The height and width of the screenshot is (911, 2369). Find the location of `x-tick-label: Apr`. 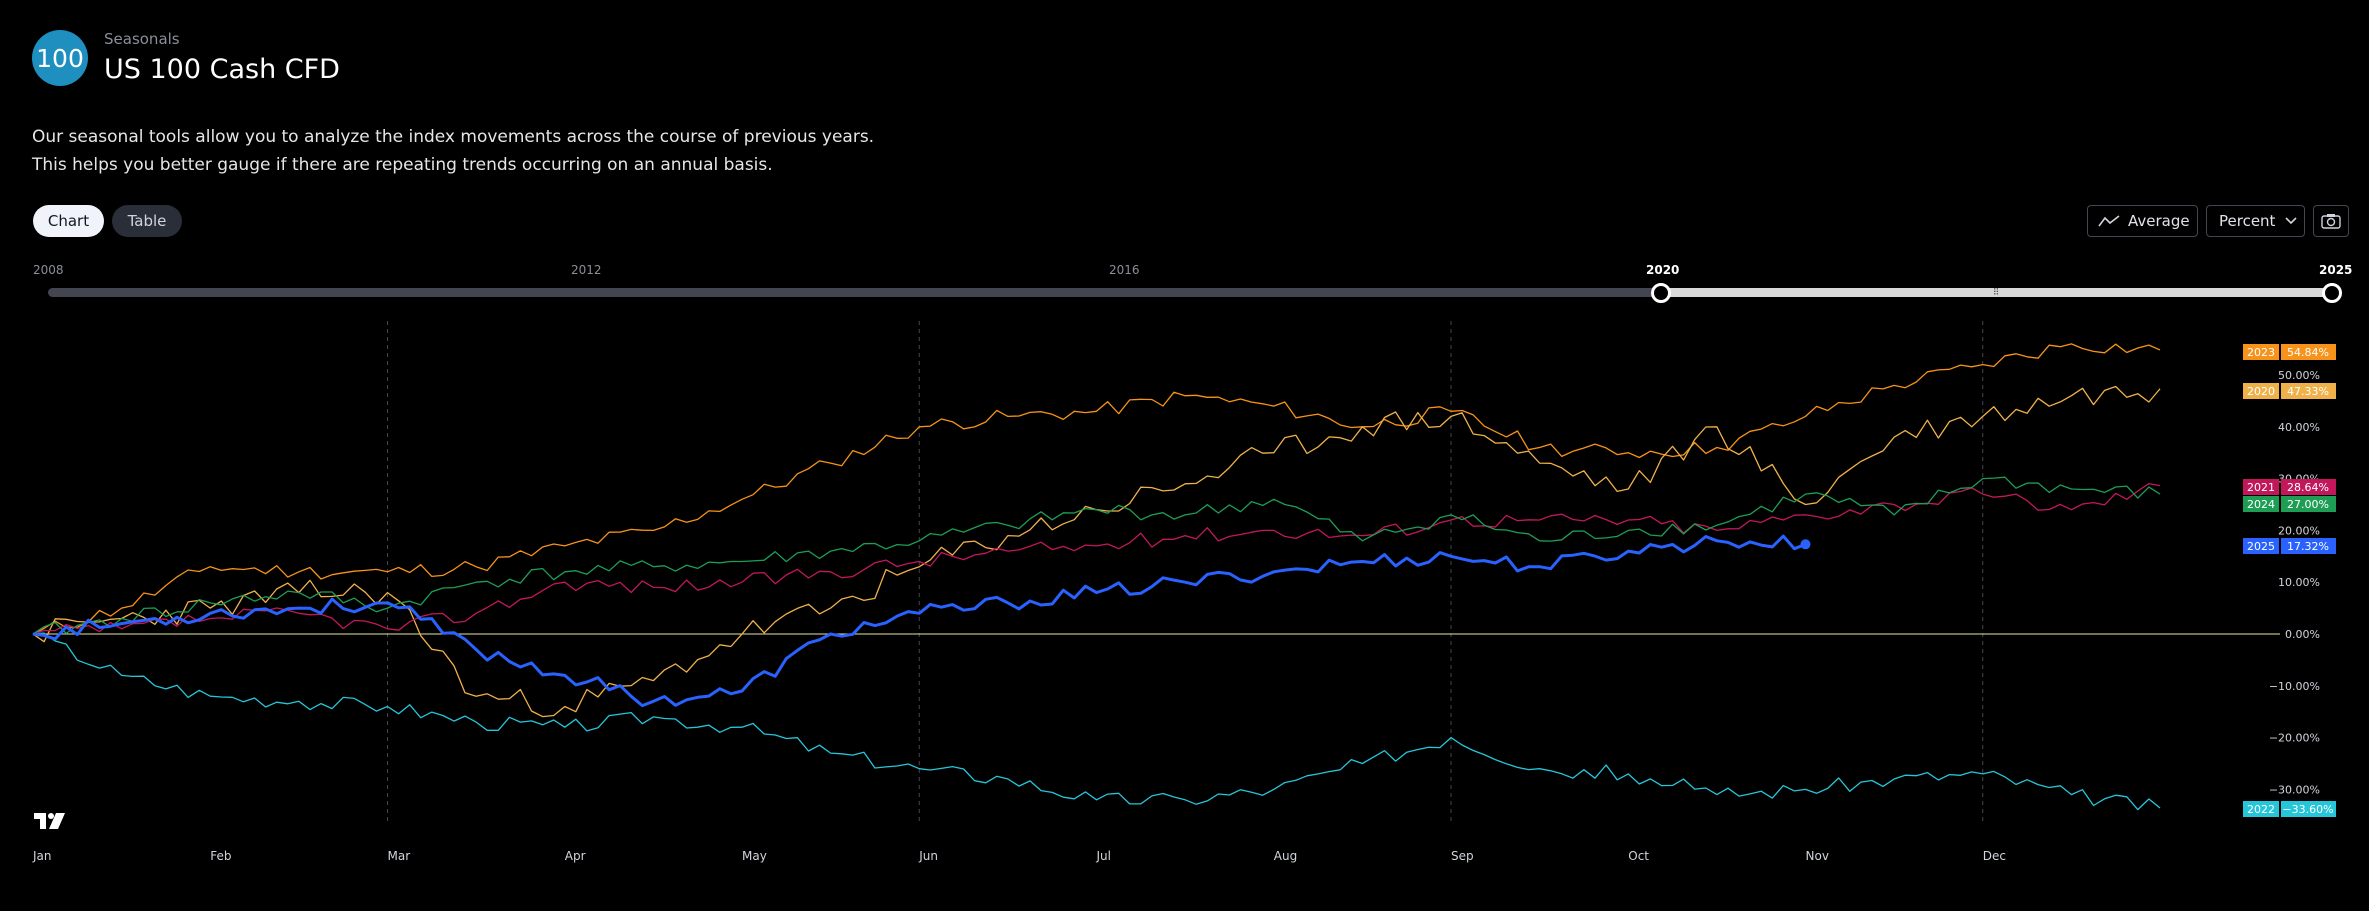

x-tick-label: Apr is located at coordinates (575, 856).